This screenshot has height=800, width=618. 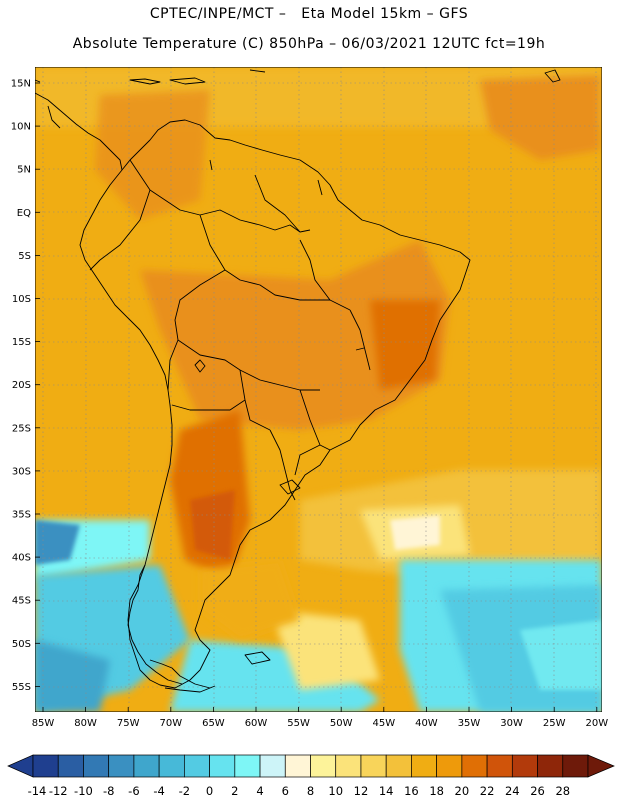 What do you see at coordinates (537, 791) in the screenshot?
I see `colorbar-label: 26` at bounding box center [537, 791].